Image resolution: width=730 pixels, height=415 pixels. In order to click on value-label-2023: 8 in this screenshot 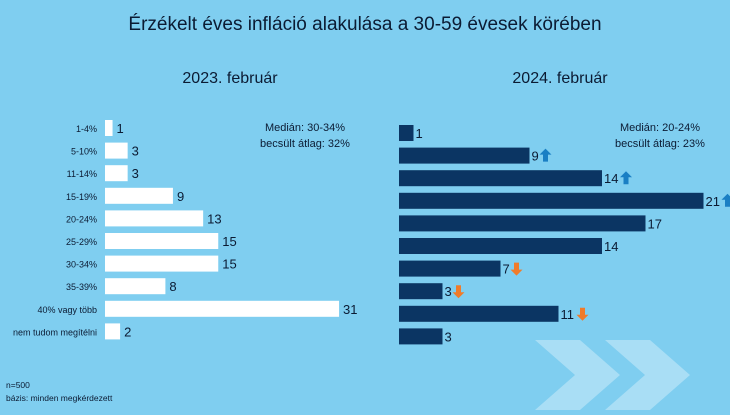, I will do `click(172, 286)`.